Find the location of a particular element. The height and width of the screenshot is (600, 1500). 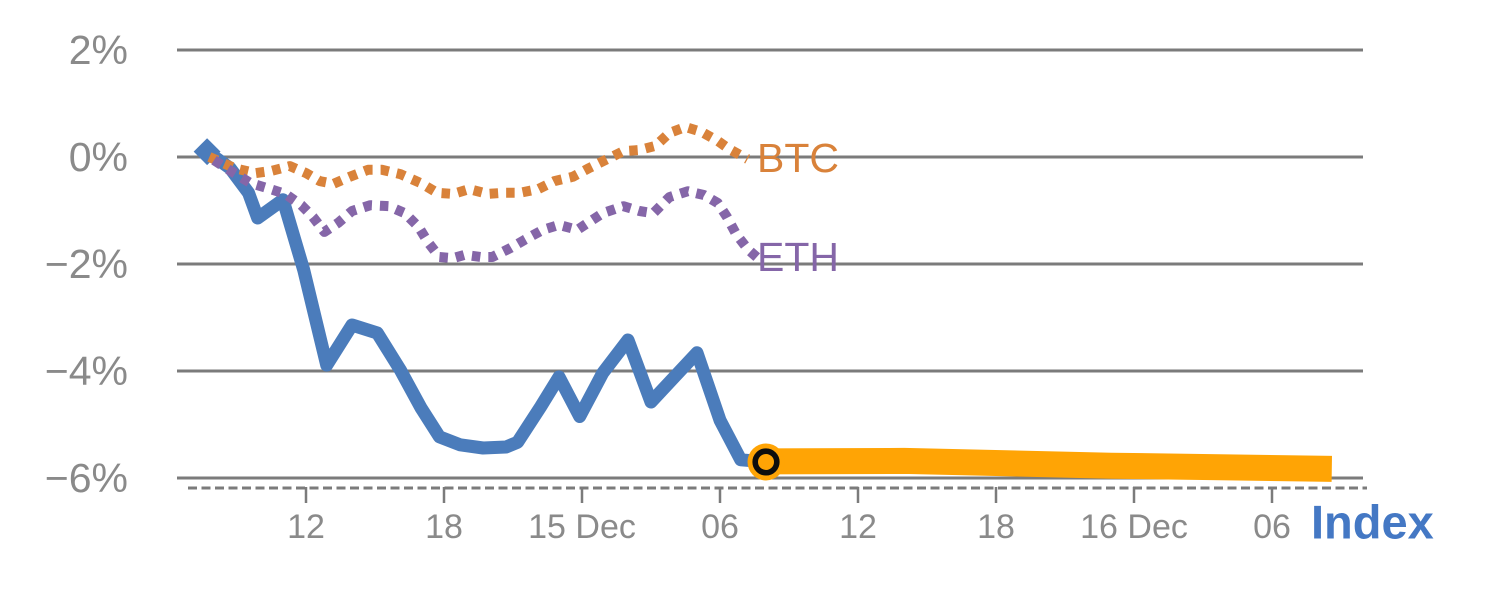

eth-line is located at coordinates (487, 209).